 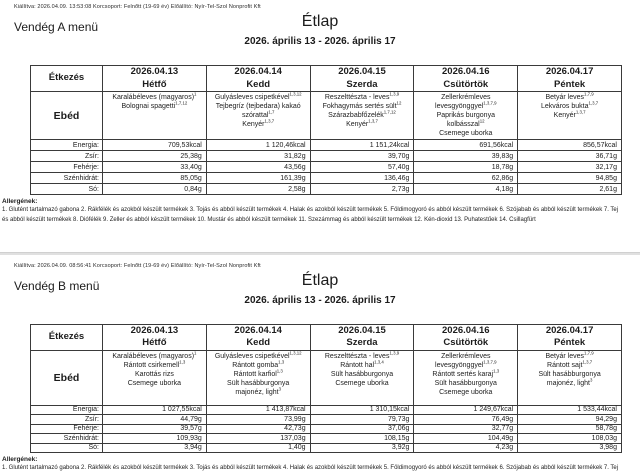 What do you see at coordinates (154, 410) in the screenshot?
I see `nutrient-value: 1 027,55kcal` at bounding box center [154, 410].